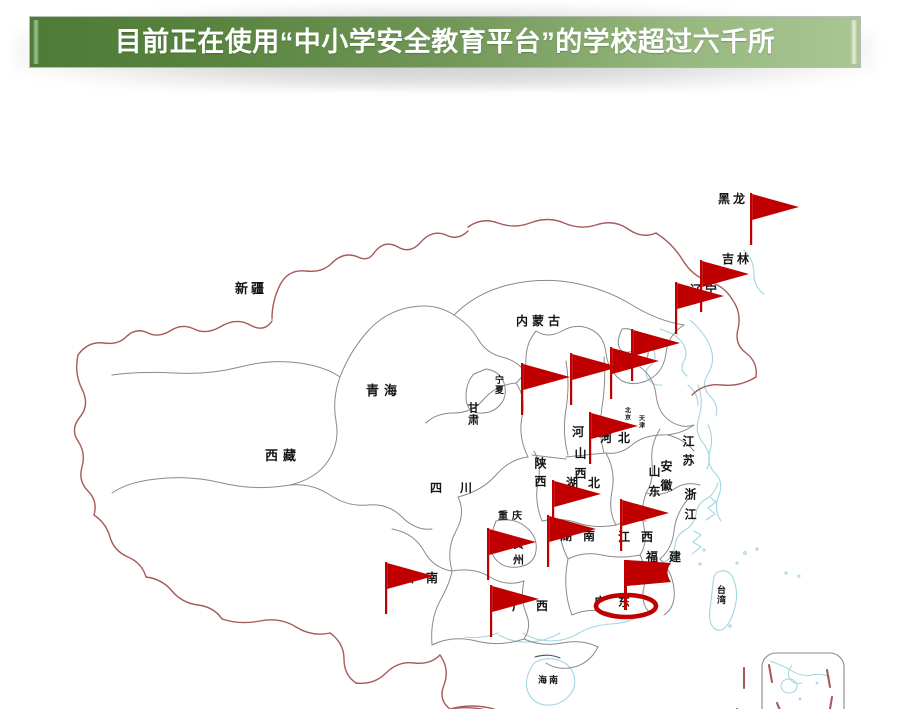 This screenshot has height=709, width=898. I want to click on province-label-shandong: 山东, so click(654, 484).